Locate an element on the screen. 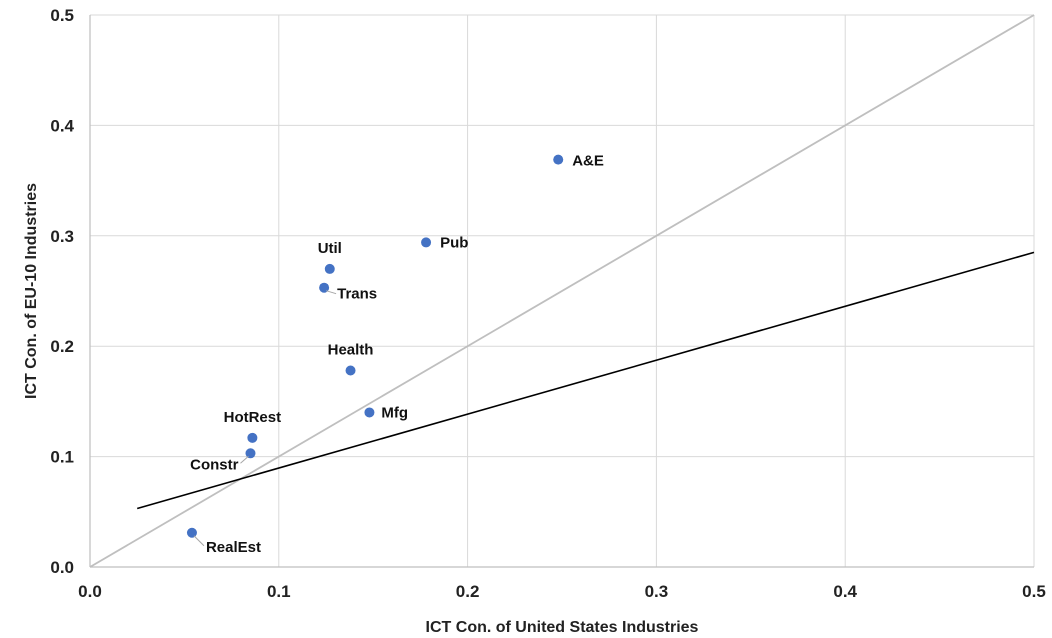 Image resolution: width=1052 pixels, height=638 pixels. y-axis-label: ICT Con. of EU-10 Industries is located at coordinates (31, 291).